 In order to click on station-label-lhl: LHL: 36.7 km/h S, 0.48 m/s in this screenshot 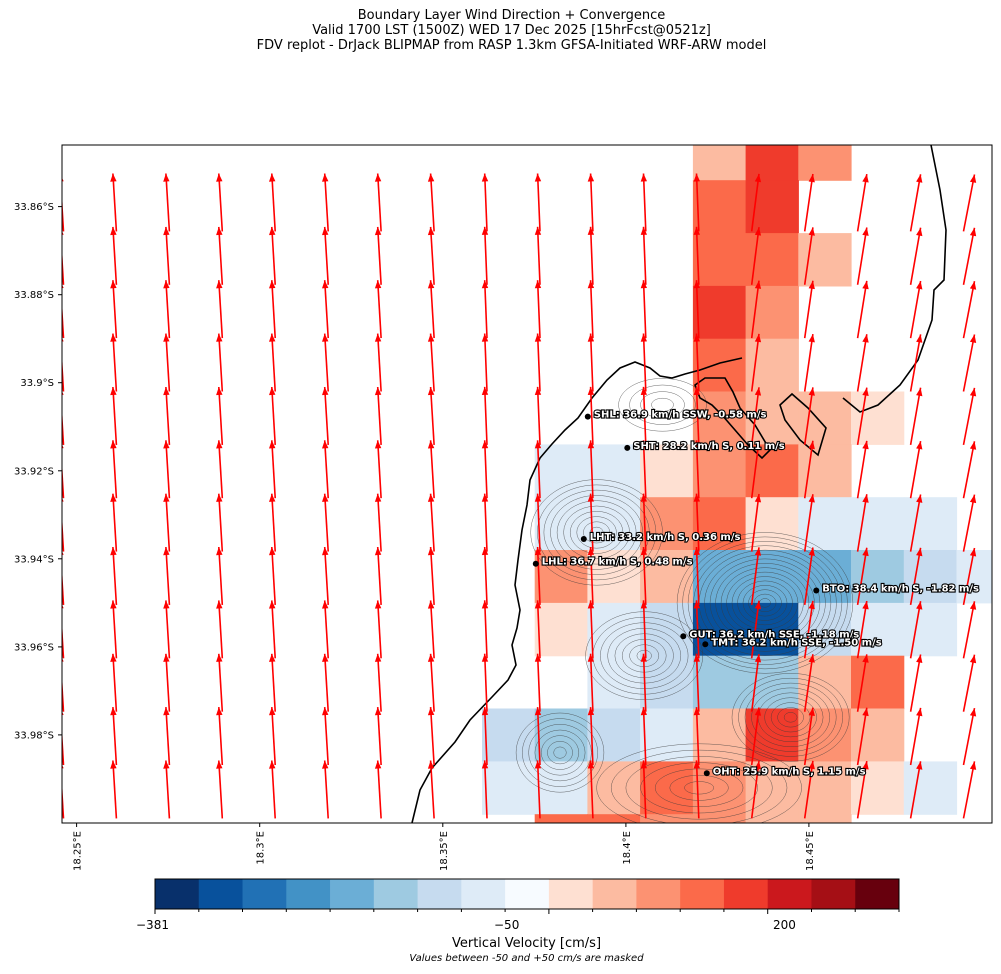, I will do `click(617, 562)`.